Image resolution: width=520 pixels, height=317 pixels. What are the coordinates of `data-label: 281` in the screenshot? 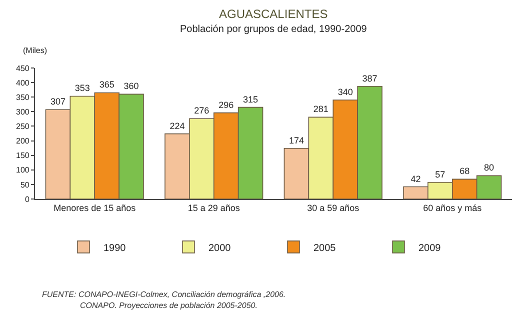 It's located at (320, 109).